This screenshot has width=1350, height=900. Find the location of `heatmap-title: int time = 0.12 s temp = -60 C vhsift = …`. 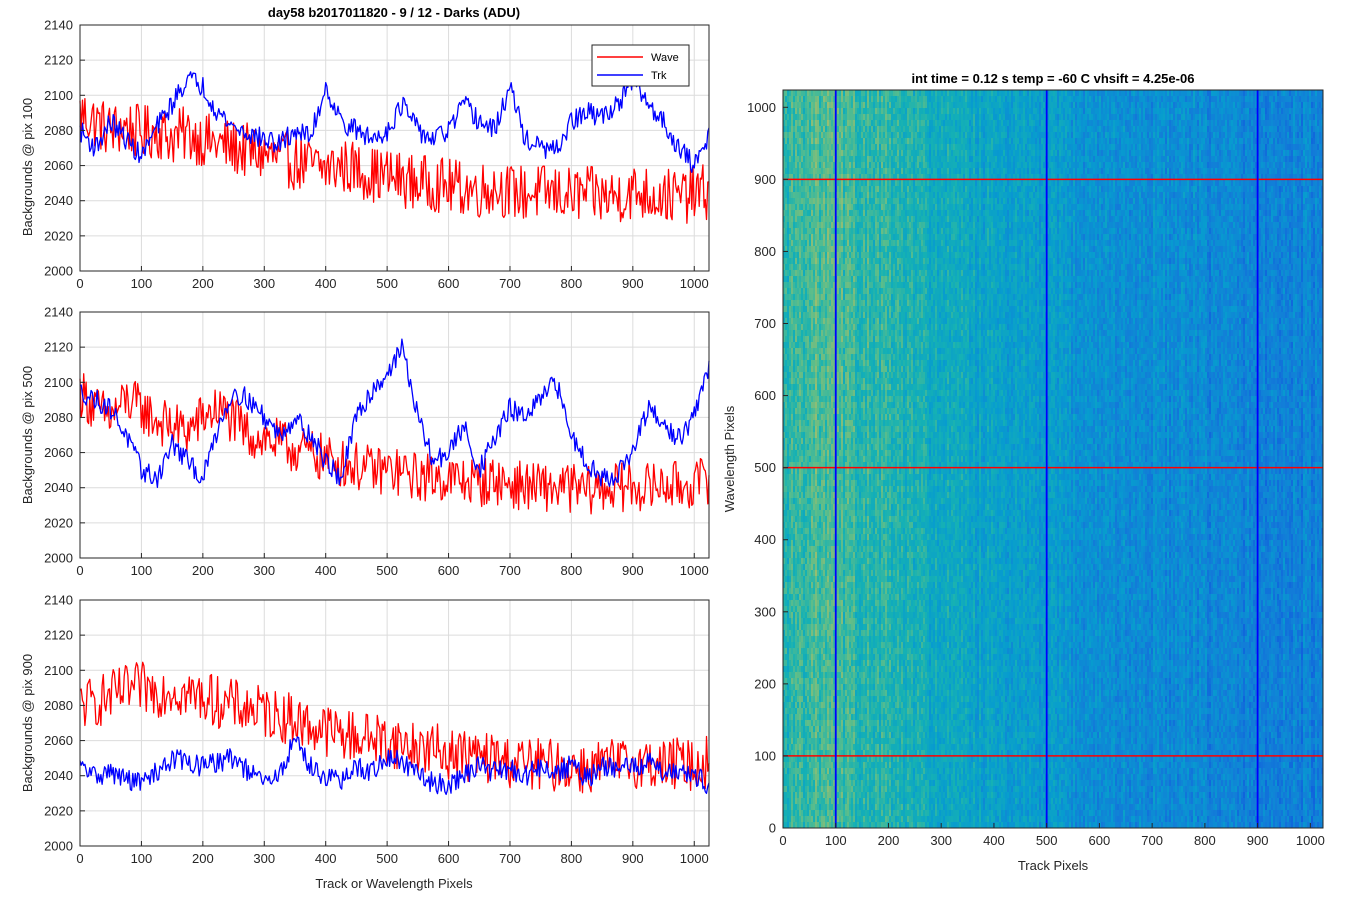

heatmap-title: int time = 0.12 s temp = -60 C vhsift = … is located at coordinates (1053, 78).